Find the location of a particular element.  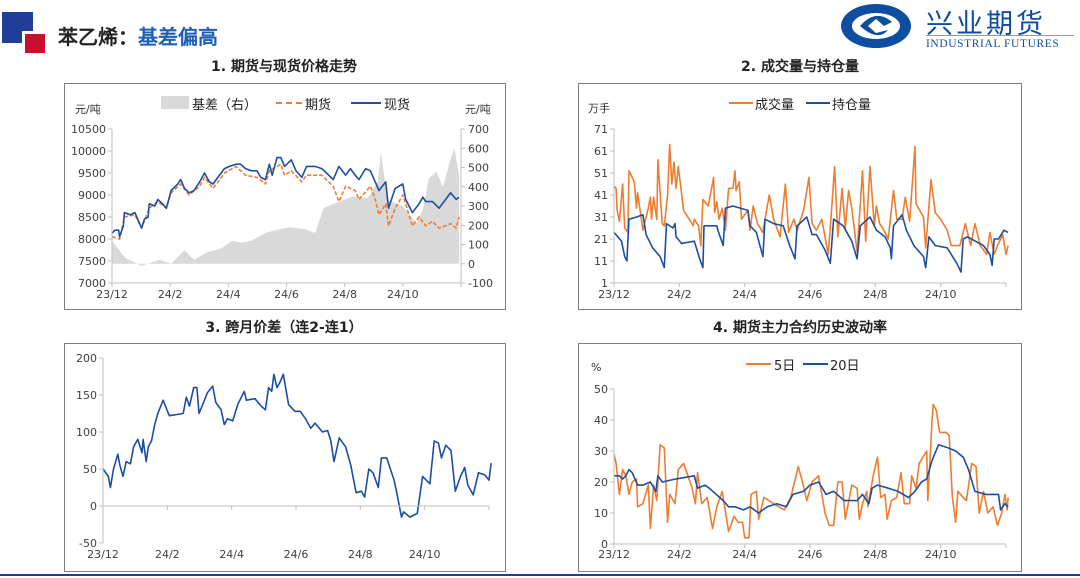

legend-swatch-volume is located at coordinates (741, 103).